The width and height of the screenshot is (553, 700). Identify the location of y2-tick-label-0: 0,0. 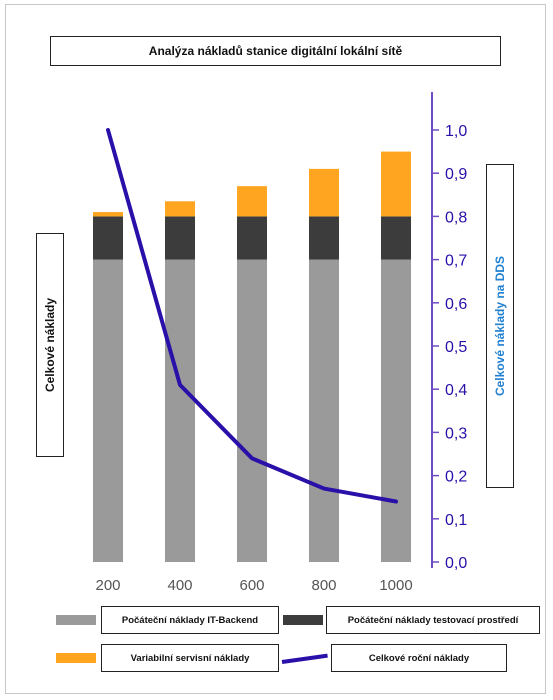
(456, 563).